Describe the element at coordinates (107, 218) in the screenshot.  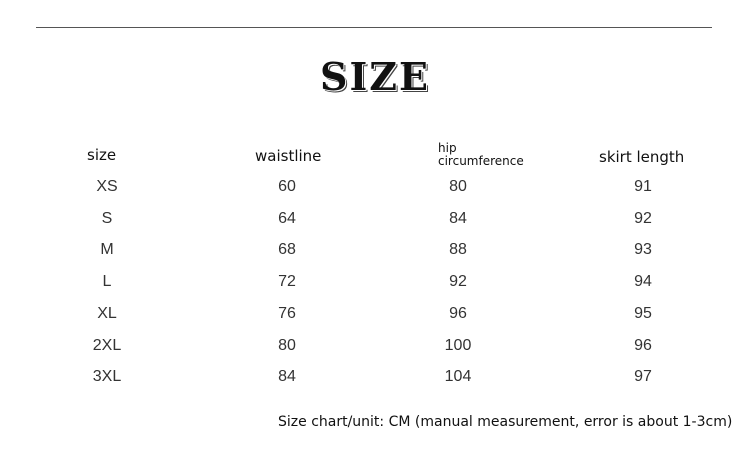
I see `cell-size: S` at that location.